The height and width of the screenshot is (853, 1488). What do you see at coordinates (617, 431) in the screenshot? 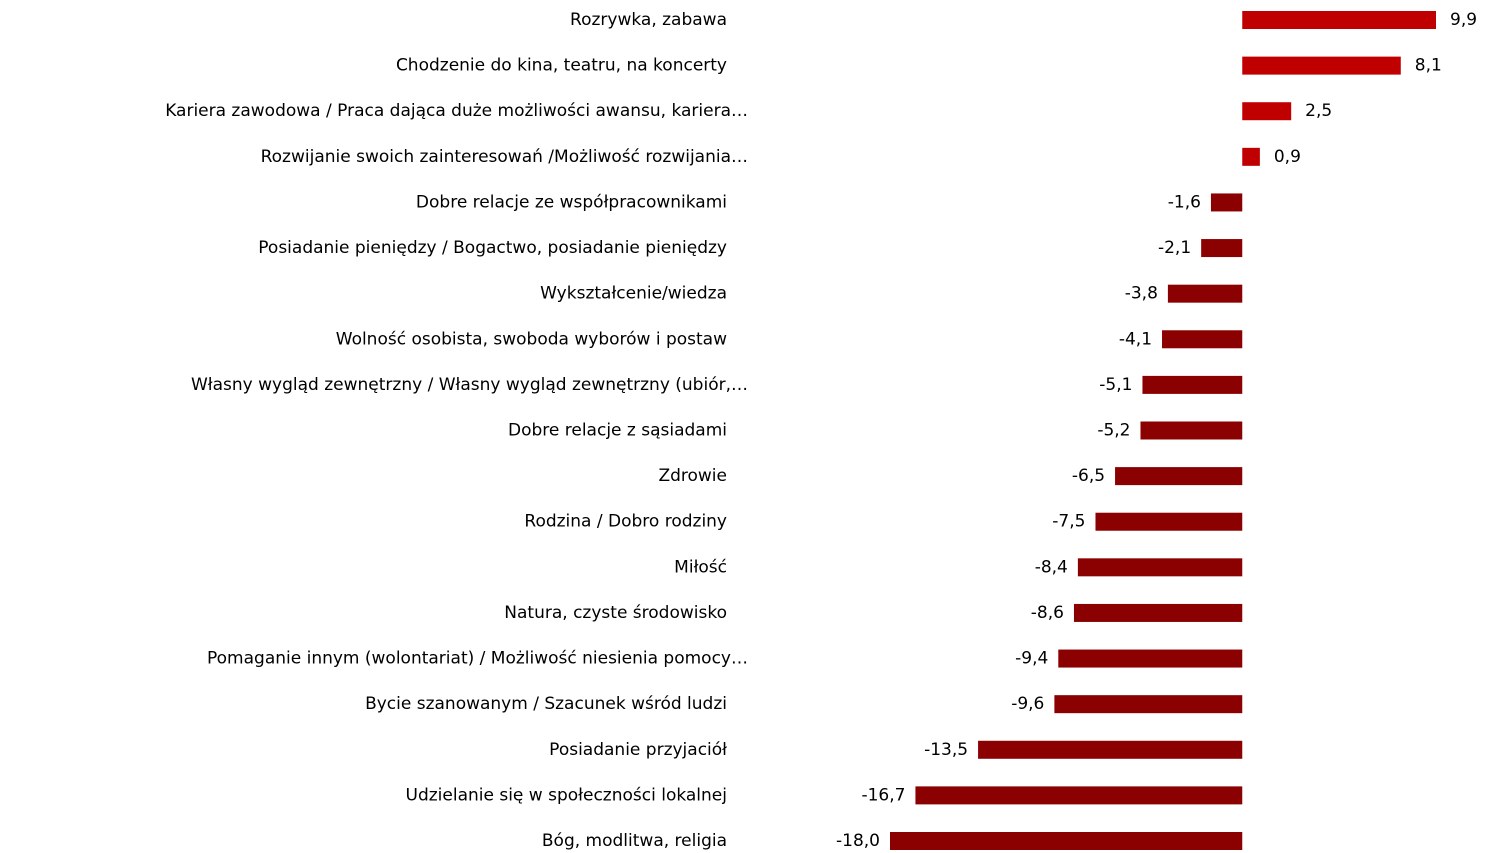
I see `category-label: Dobre relacje z sąsiadami` at bounding box center [617, 431].